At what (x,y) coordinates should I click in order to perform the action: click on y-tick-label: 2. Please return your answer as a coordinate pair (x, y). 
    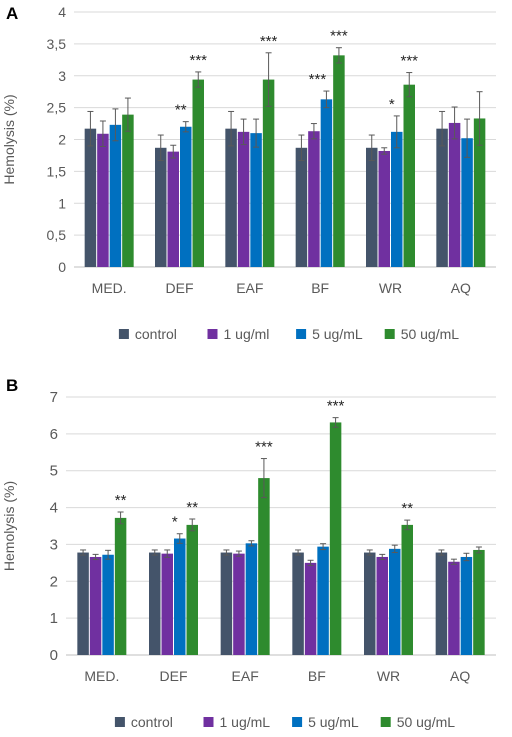
    Looking at the image, I should click on (54, 581).